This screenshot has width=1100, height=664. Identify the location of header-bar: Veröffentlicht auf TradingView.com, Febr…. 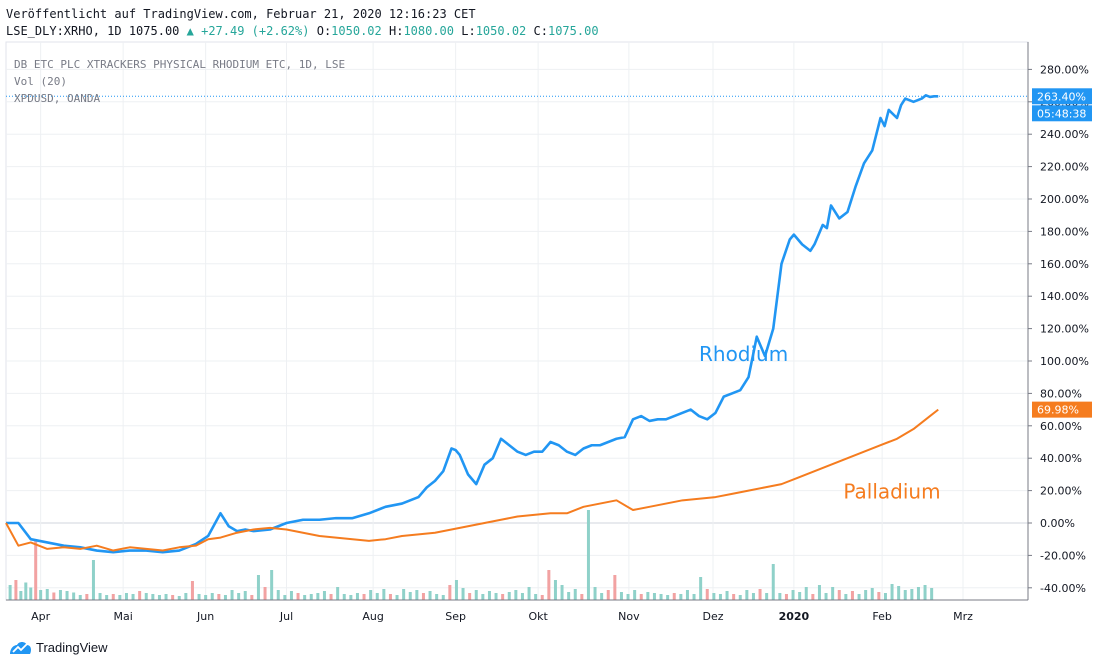
(550, 20).